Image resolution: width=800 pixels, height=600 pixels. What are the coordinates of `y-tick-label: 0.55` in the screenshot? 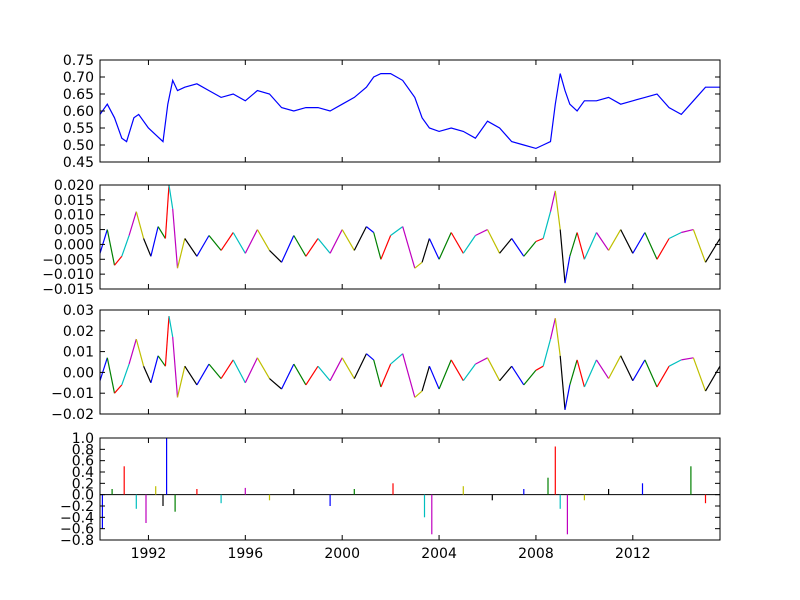 It's located at (78, 129).